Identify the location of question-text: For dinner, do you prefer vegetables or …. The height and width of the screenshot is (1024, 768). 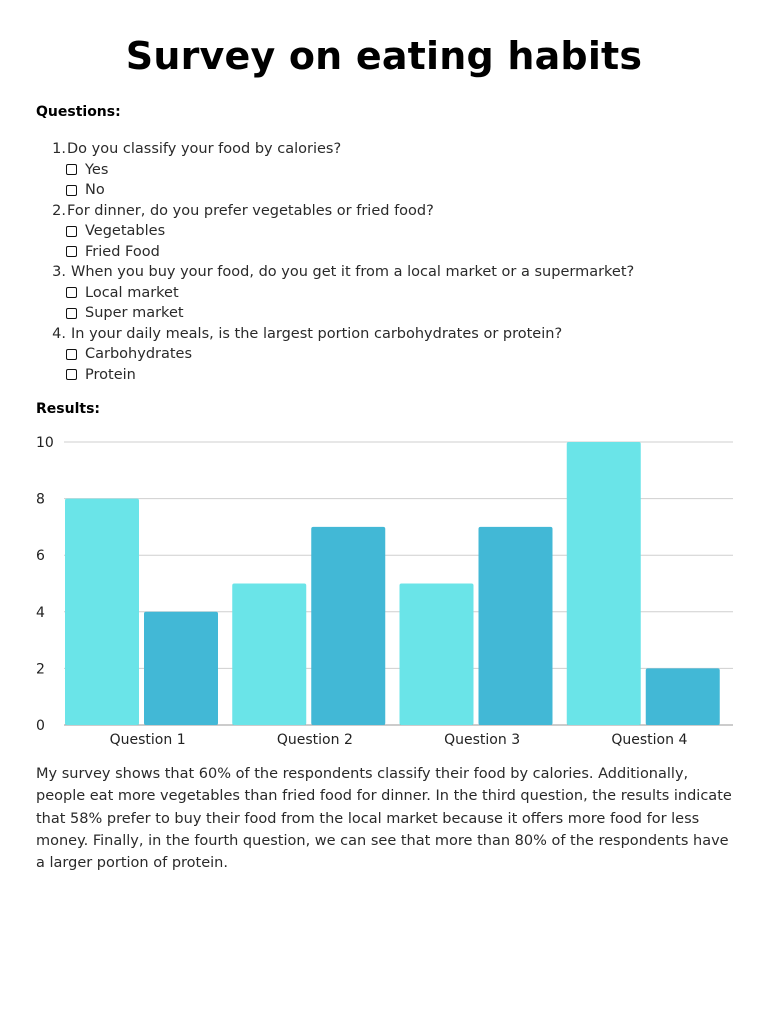
(250, 210).